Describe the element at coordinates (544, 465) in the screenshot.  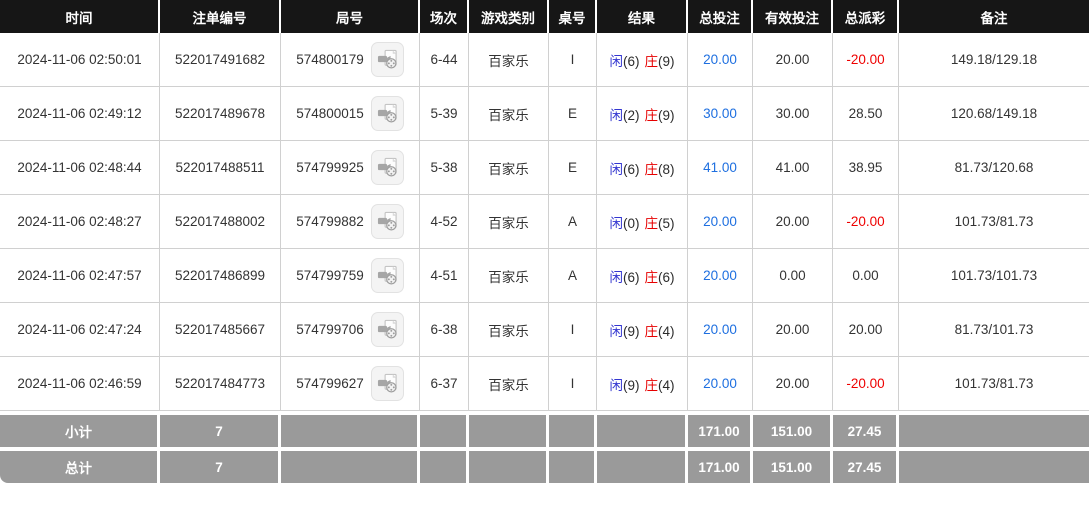
I see `summary-row: 总计 7 171.00 151.00 27.45` at that location.